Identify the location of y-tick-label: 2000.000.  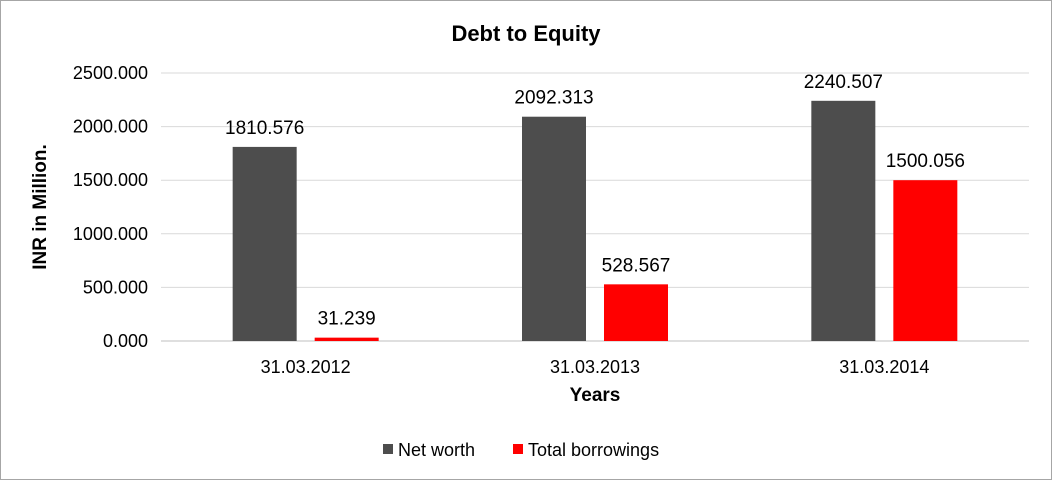
(110, 127).